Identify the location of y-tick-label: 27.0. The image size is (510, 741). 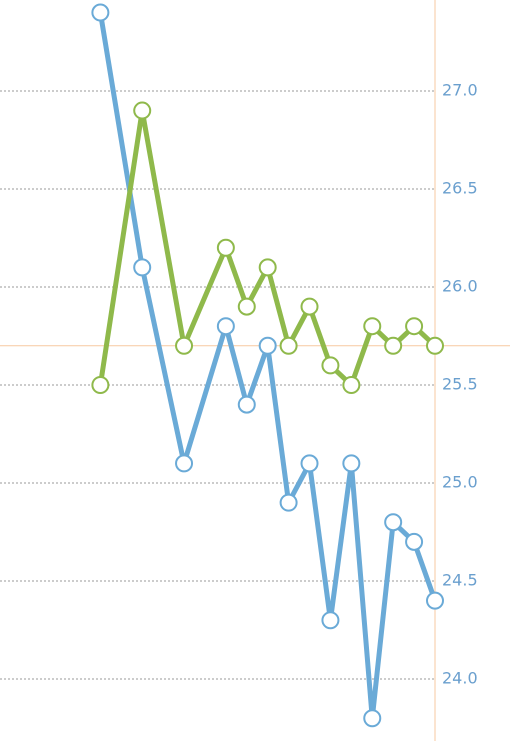
(460, 89).